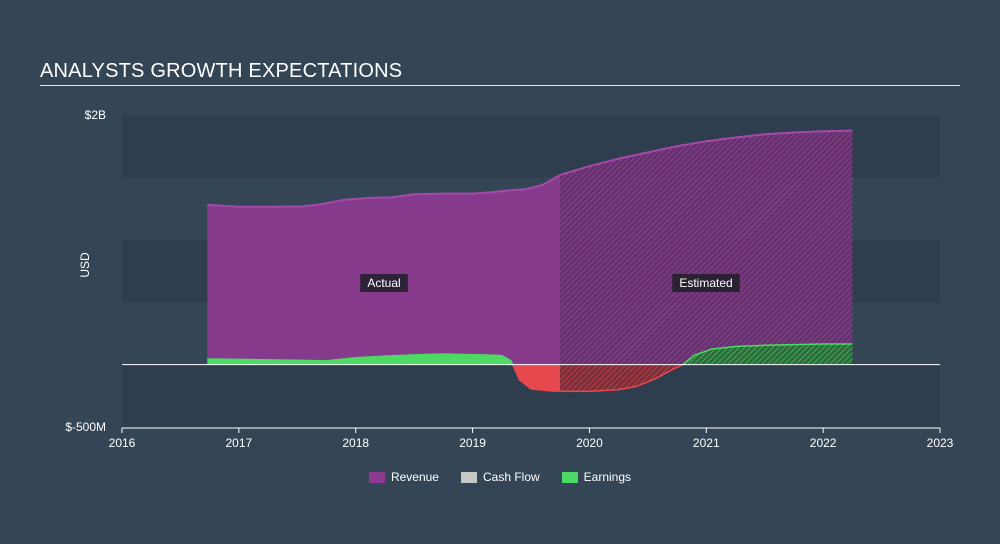 The image size is (1000, 544). What do you see at coordinates (384, 269) in the screenshot?
I see `revenue-area-actual` at bounding box center [384, 269].